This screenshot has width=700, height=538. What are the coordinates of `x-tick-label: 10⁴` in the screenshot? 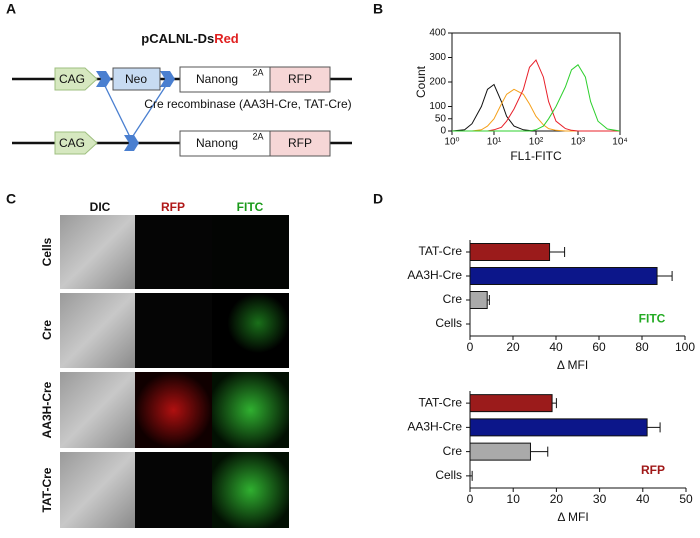 It's located at (619, 142).